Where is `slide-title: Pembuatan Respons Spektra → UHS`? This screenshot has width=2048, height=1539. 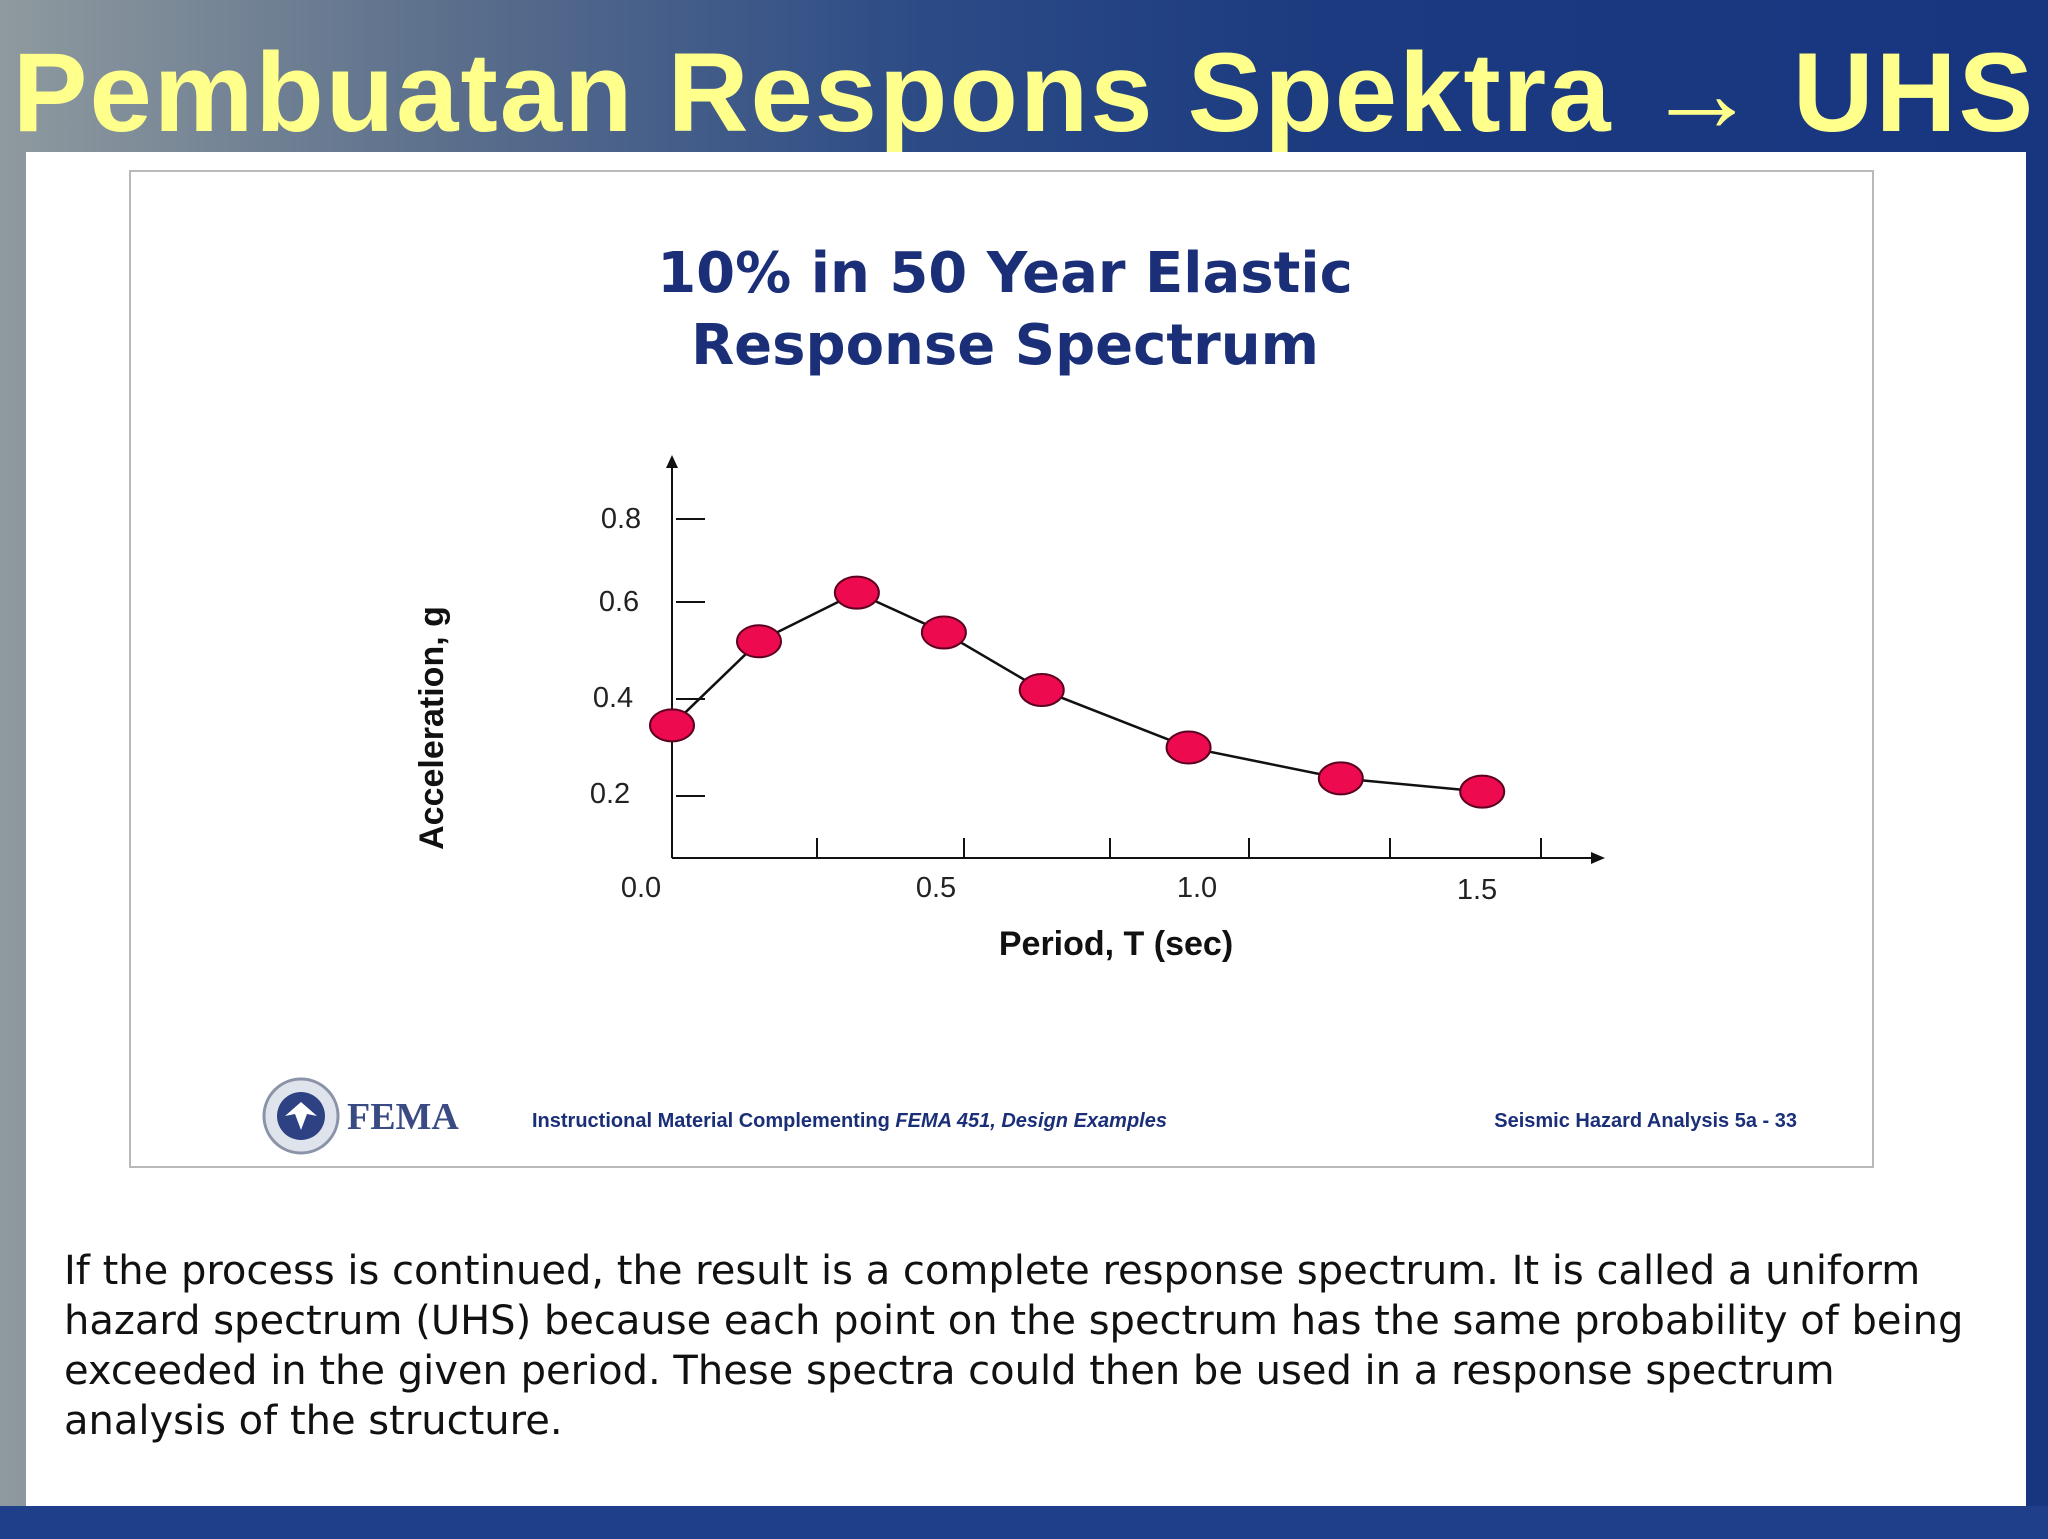
slide-title: Pembuatan Respons Spektra → UHS is located at coordinates (1024, 92).